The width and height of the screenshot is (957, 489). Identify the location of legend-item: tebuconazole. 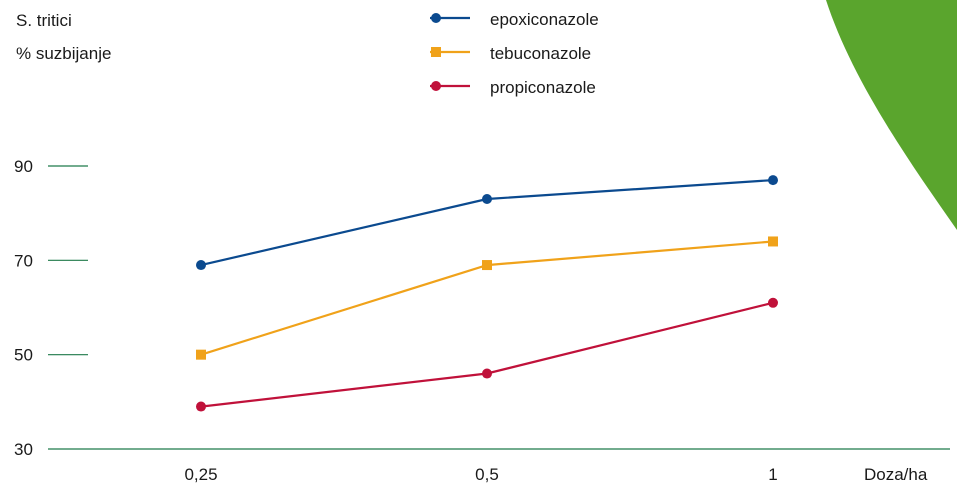
(510, 53).